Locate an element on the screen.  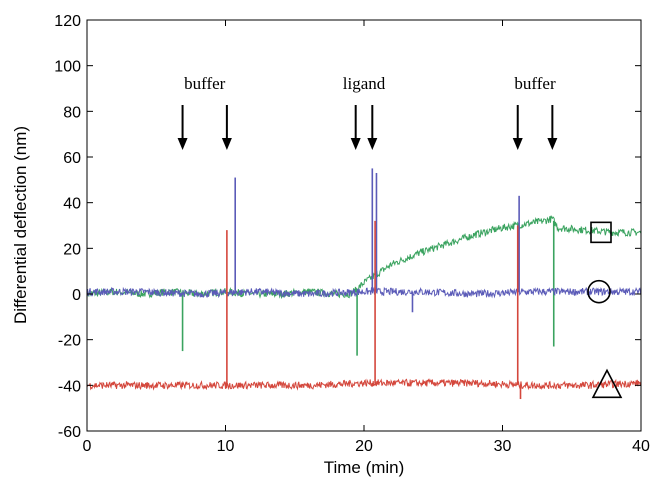
annotation-label: ligand is located at coordinates (364, 83).